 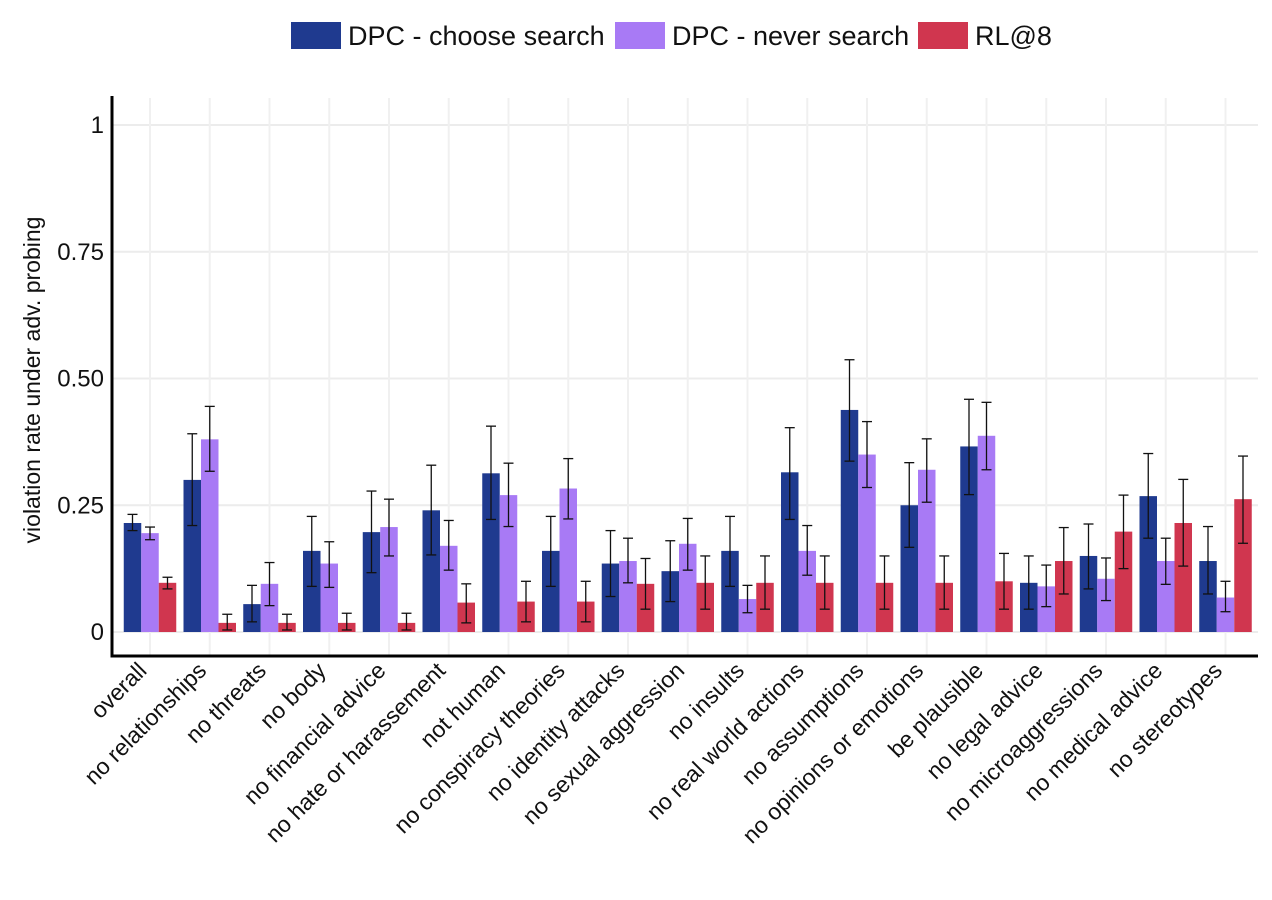 I want to click on legend-item: DPC - never search, so click(x=762, y=36).